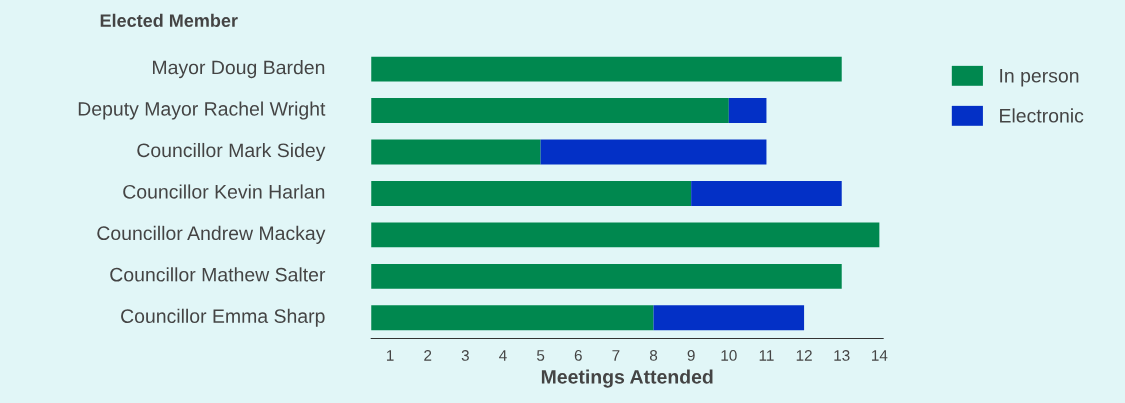 This screenshot has width=1125, height=403. Describe the element at coordinates (224, 191) in the screenshot. I see `y-tick-label: Councillor Kevin Harlan` at that location.